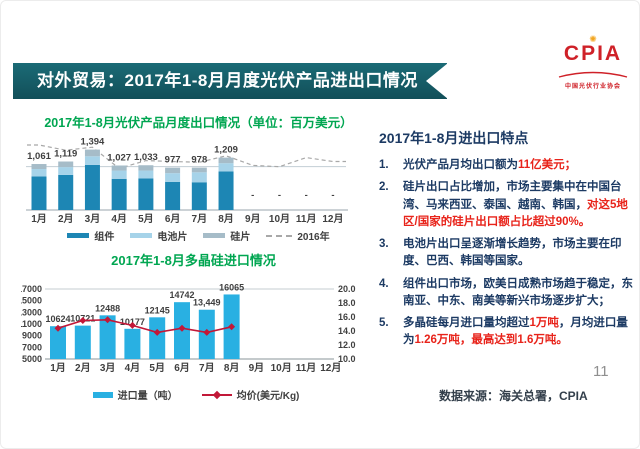 The width and height of the screenshot is (640, 449). I want to click on svg-text: 13000, so click(31, 312).